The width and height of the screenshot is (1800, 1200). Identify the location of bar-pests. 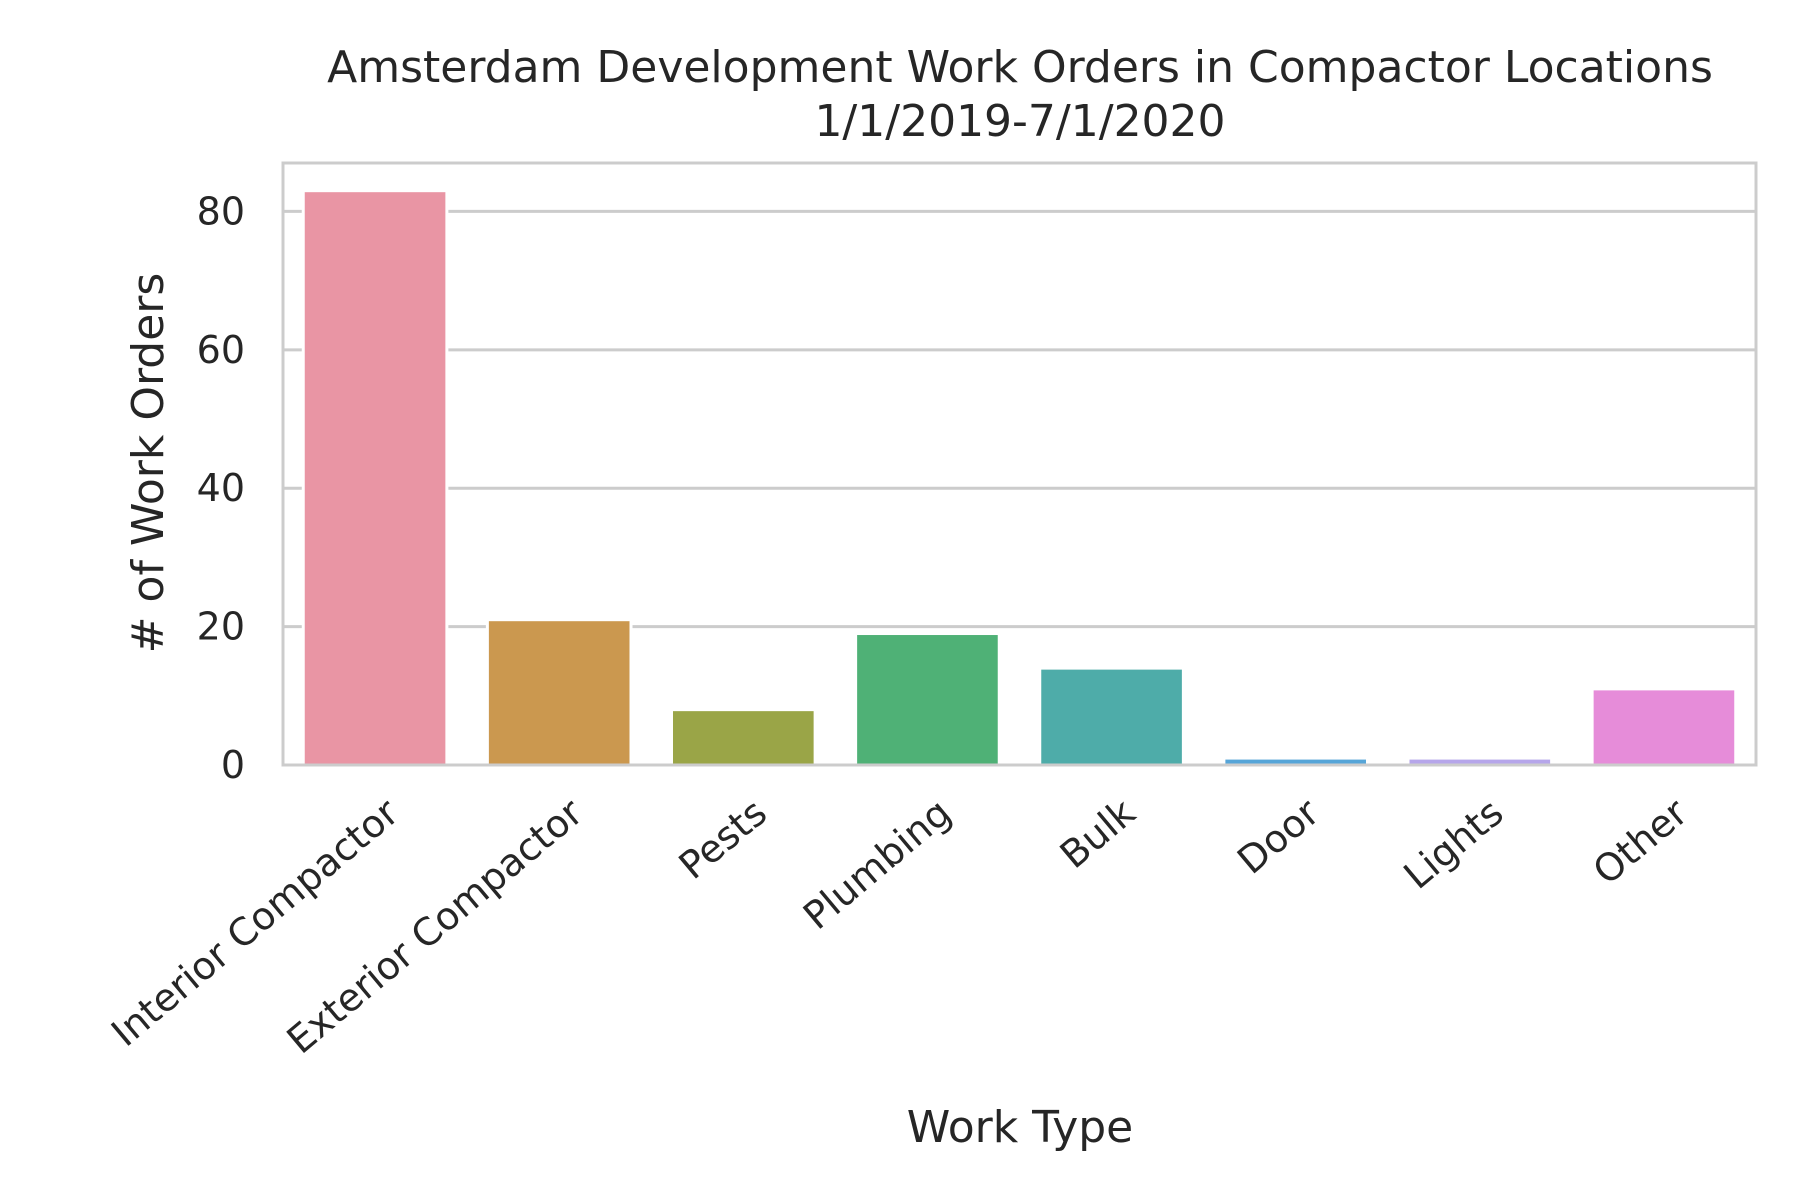
(743, 737).